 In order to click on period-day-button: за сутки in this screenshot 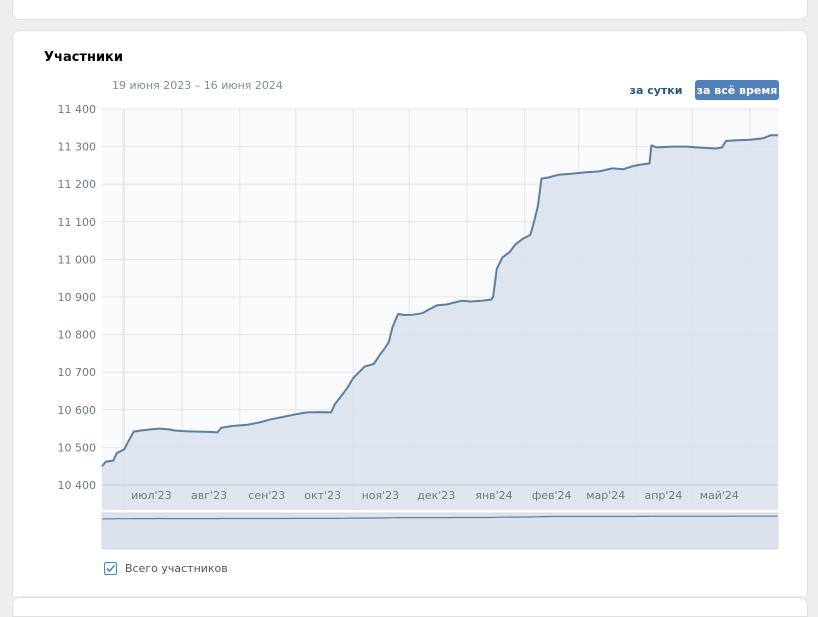, I will do `click(656, 90)`.